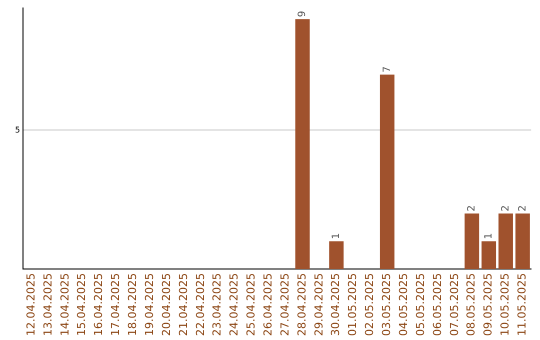 The width and height of the screenshot is (540, 340). What do you see at coordinates (99, 304) in the screenshot?
I see `x-tick-label: 16.04.2025` at bounding box center [99, 304].